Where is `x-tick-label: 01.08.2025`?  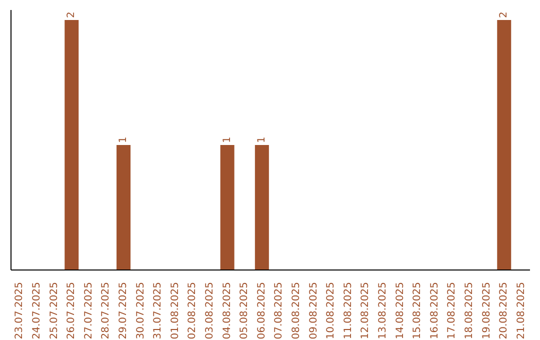 x-tick-label: 01.08.2025 is located at coordinates (175, 311).